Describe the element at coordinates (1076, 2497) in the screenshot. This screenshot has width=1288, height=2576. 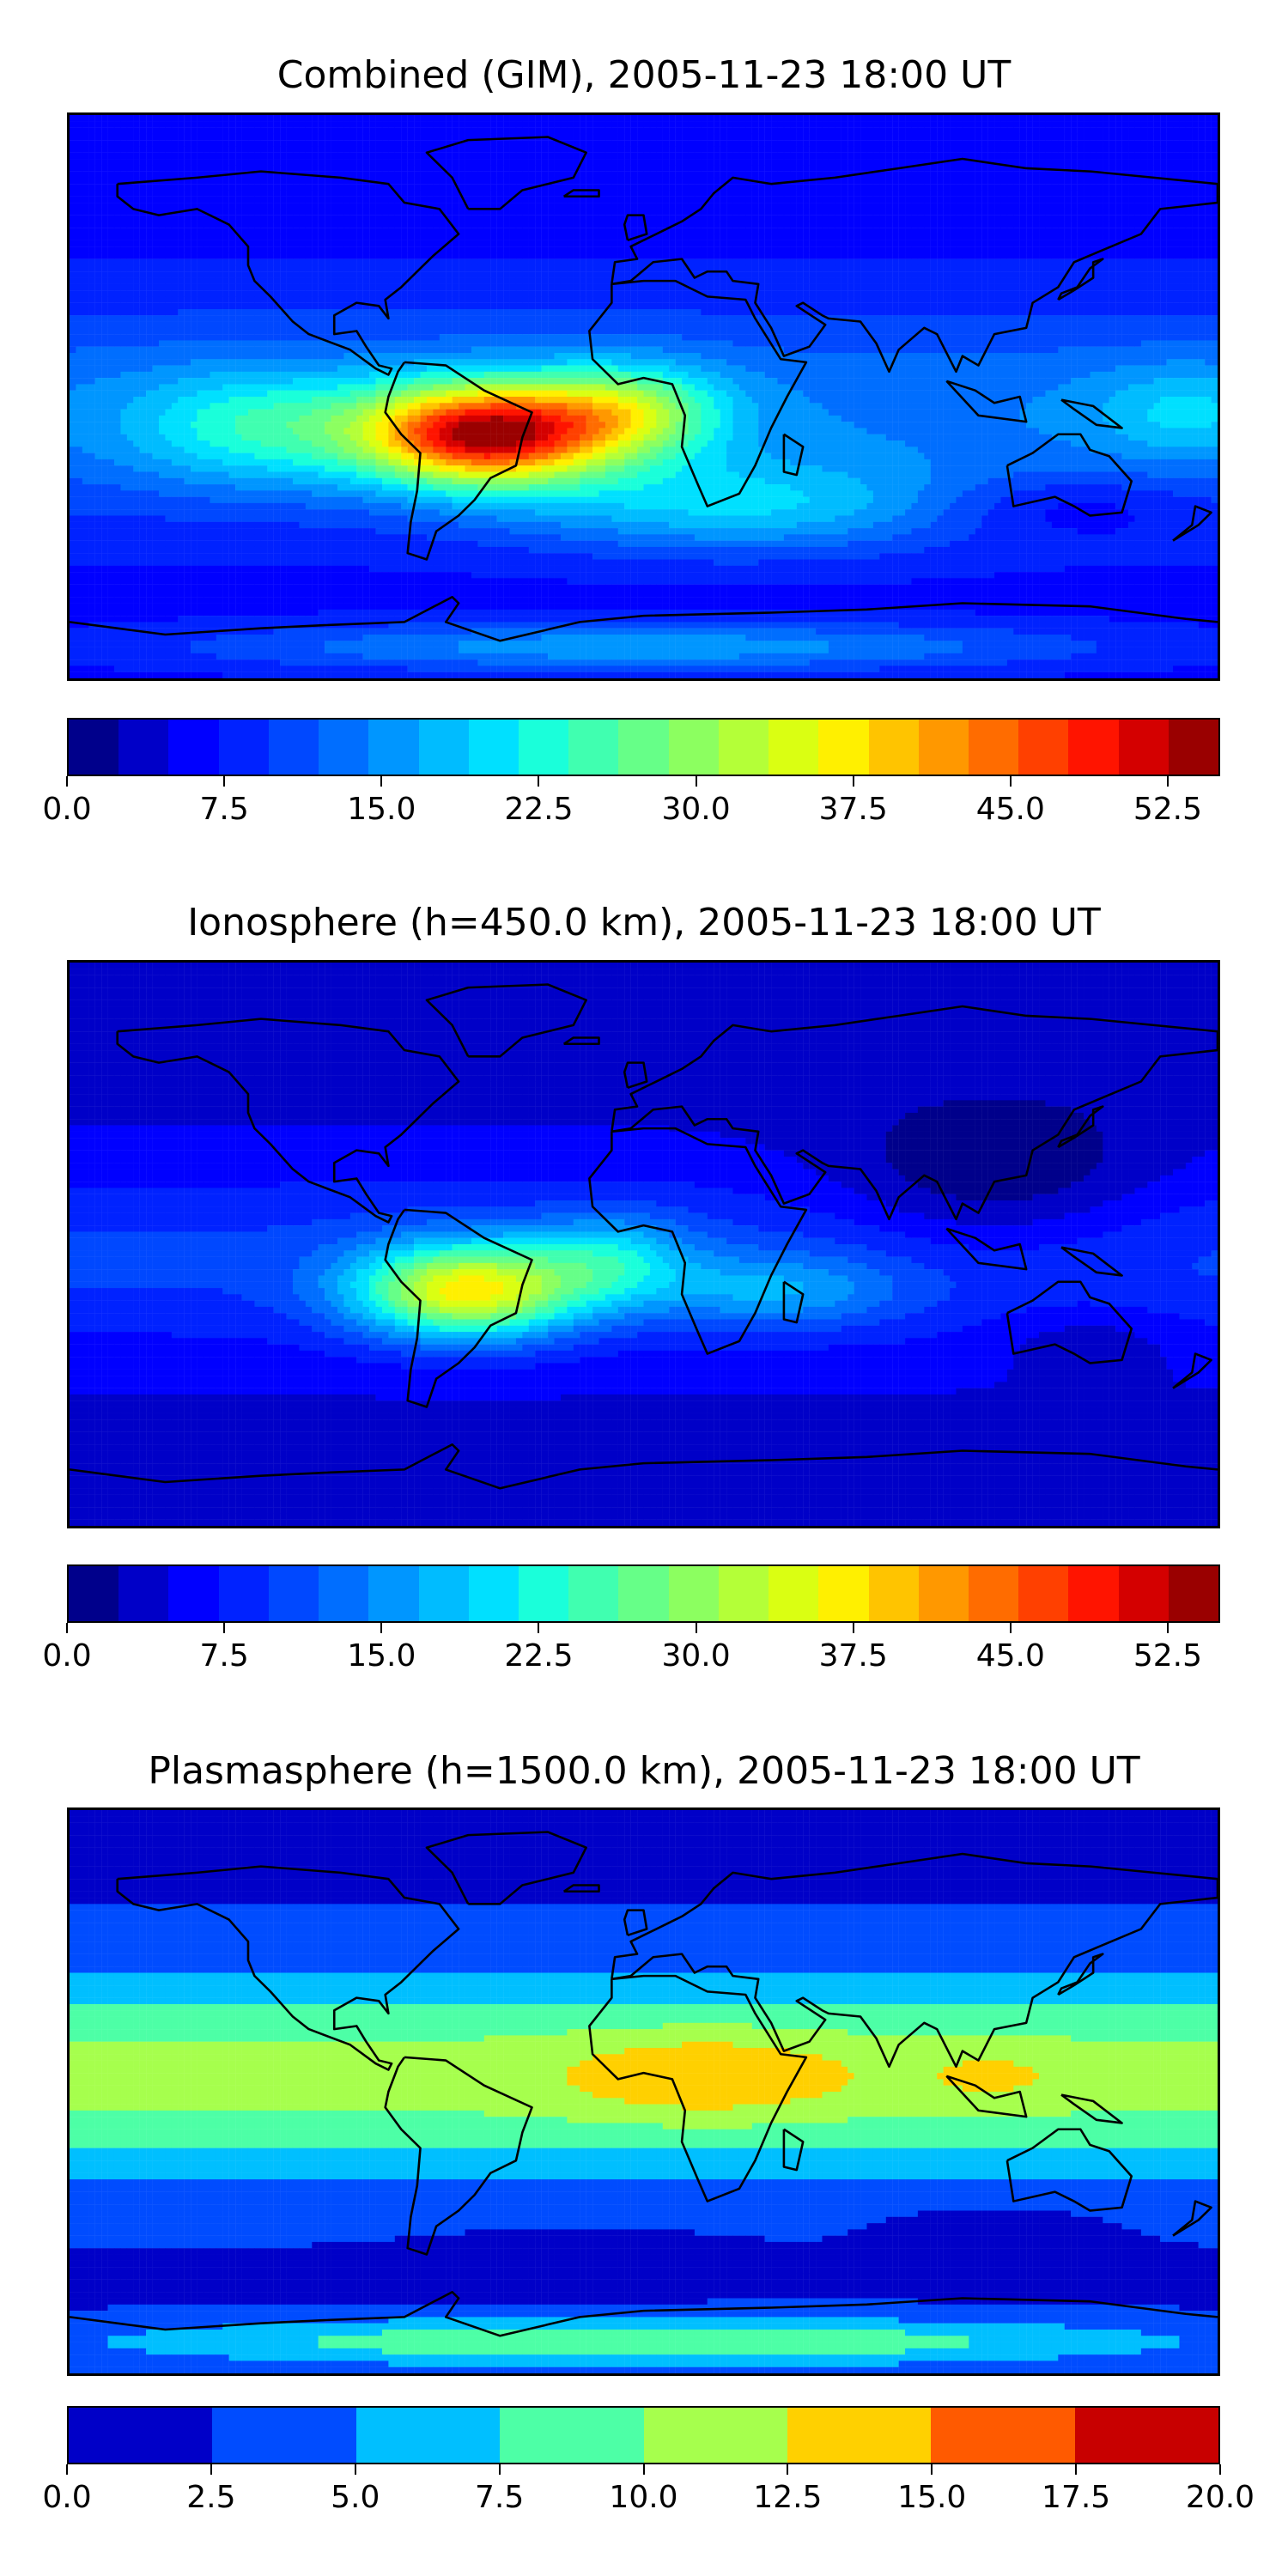
I see `colorbar-tick-label: 17.5` at that location.